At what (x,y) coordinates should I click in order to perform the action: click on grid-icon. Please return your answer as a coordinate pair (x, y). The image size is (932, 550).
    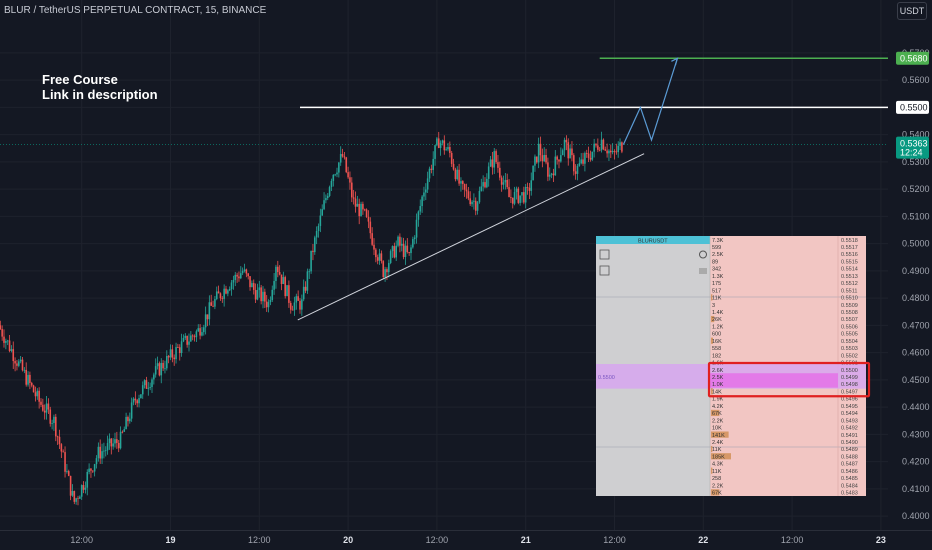
    Looking at the image, I should click on (604, 270).